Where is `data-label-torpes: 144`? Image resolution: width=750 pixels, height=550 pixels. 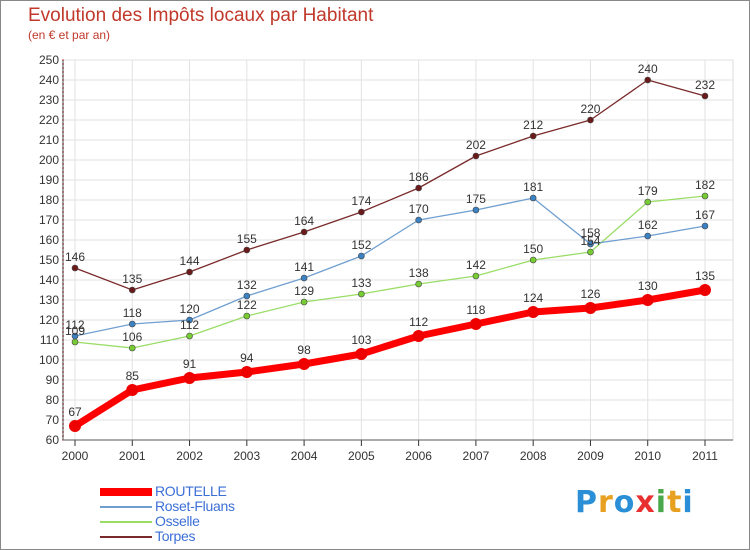
data-label-torpes: 144 is located at coordinates (190, 261).